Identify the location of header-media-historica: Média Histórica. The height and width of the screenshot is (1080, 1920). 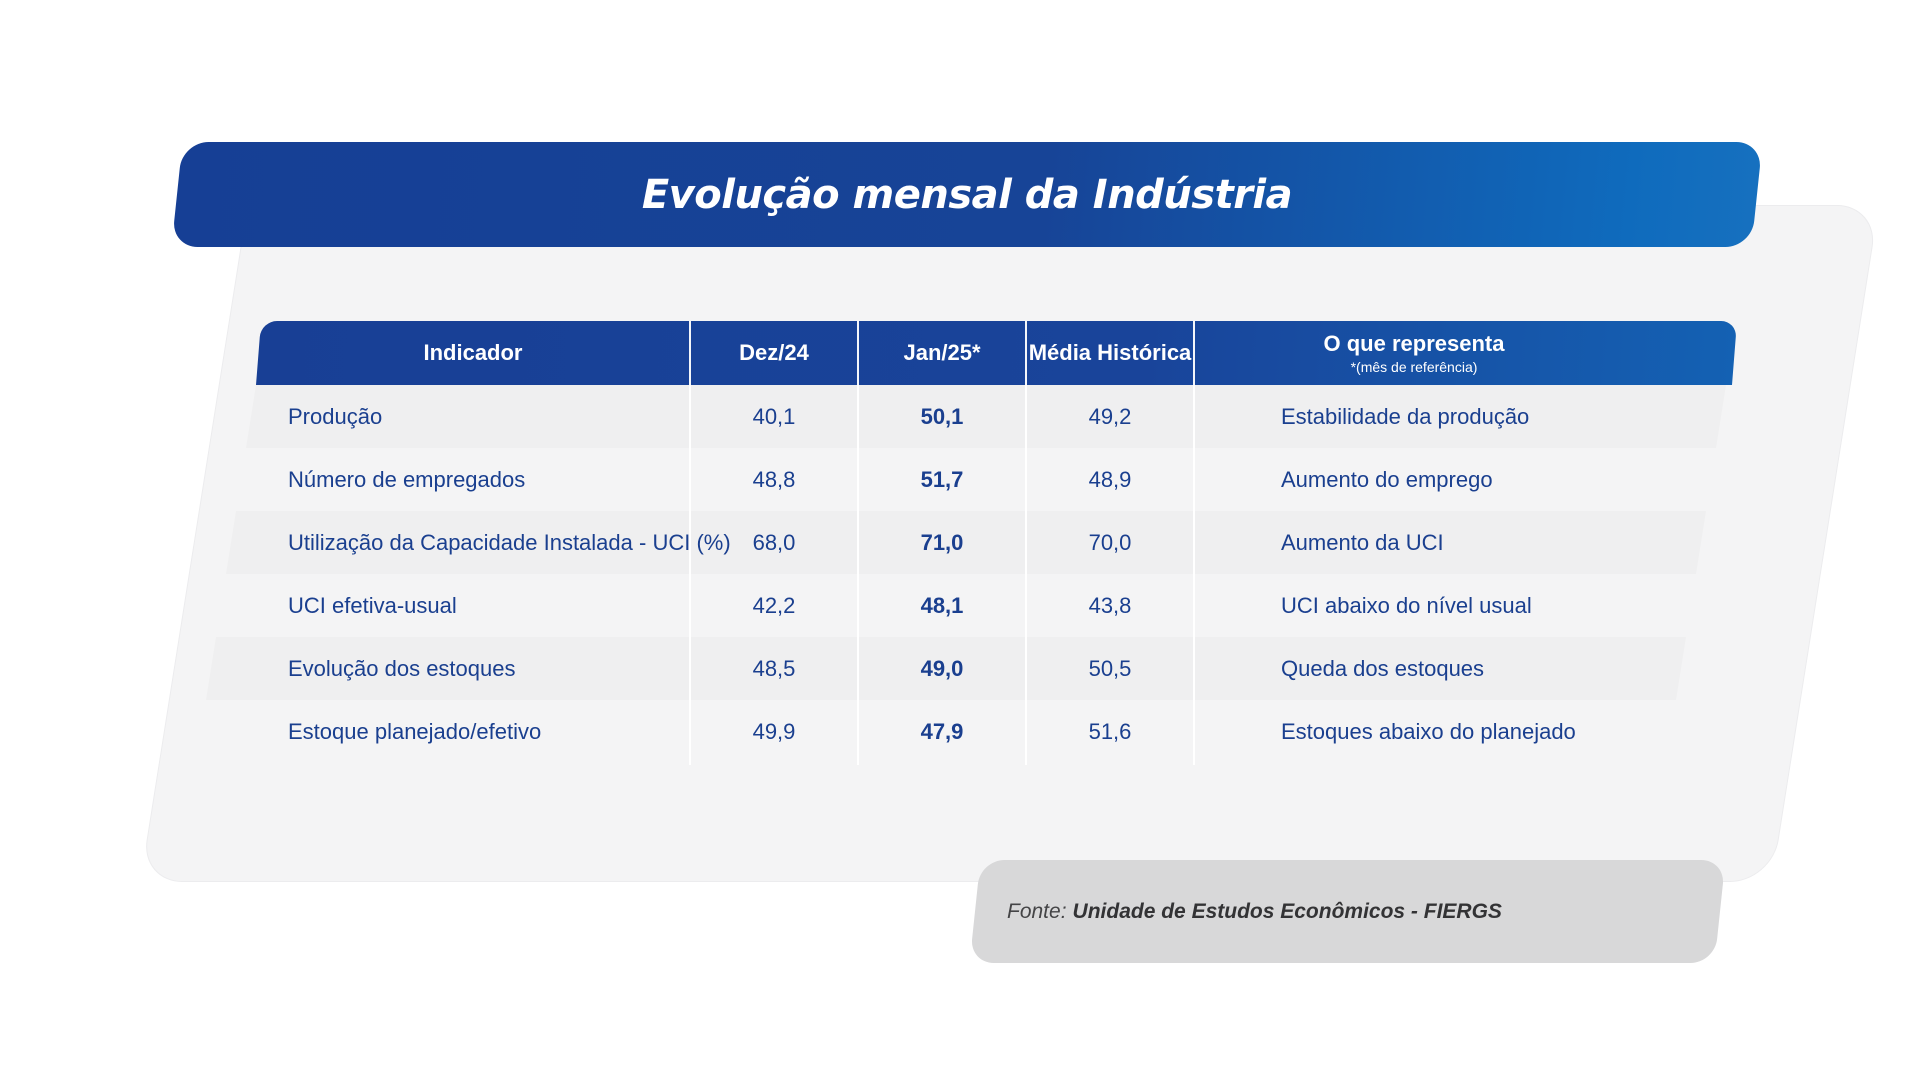
(1110, 353).